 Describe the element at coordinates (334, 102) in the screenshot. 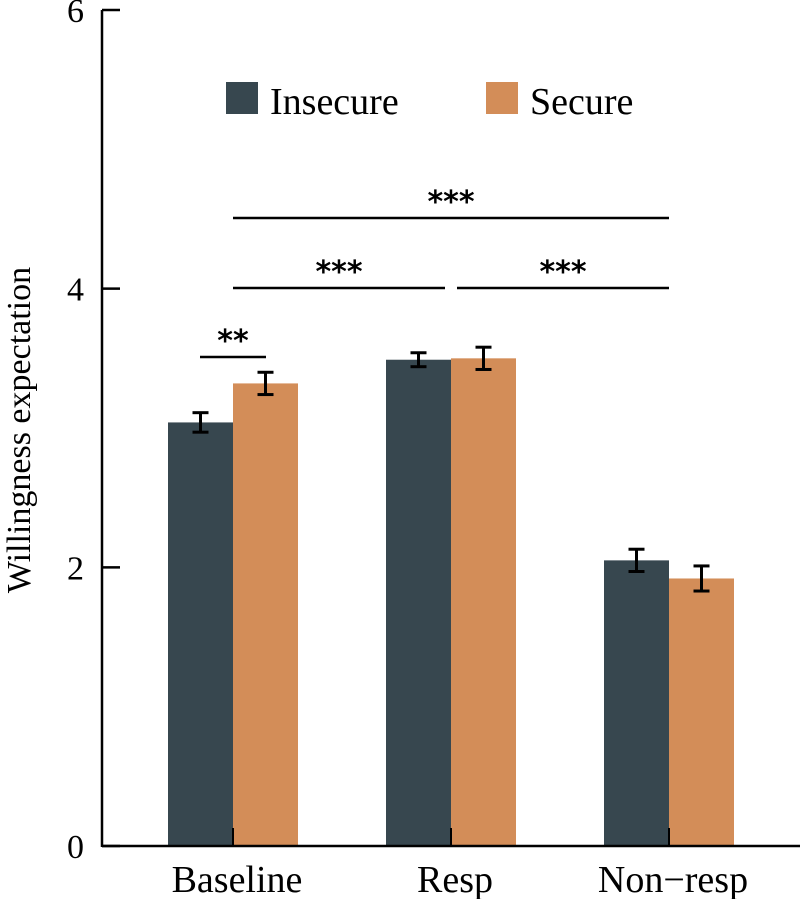

I see `legend-label-insecure: Insecure` at that location.